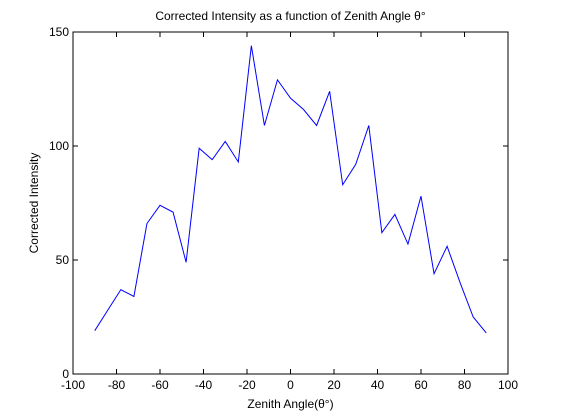  Describe the element at coordinates (204, 385) in the screenshot. I see `x-tick-label: -40` at that location.